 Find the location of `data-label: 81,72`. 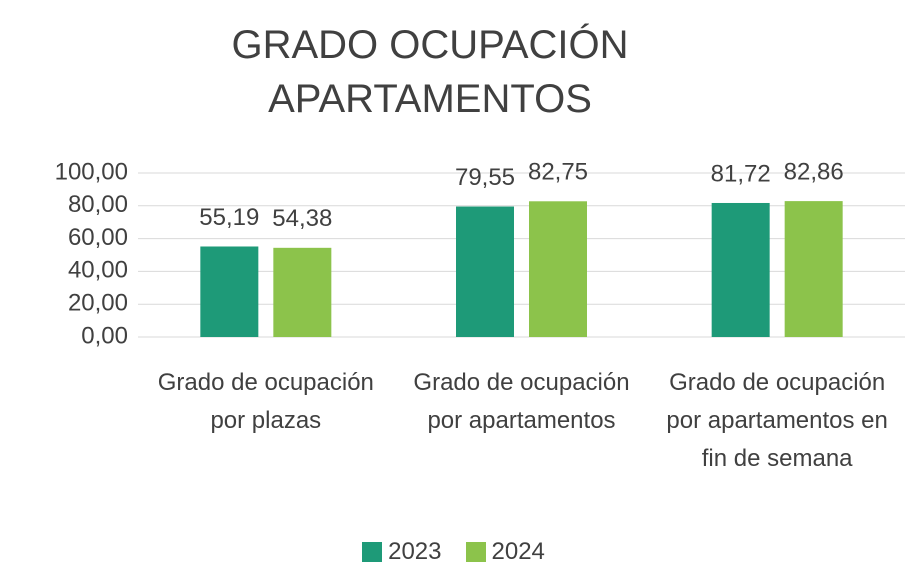

data-label: 81,72 is located at coordinates (741, 173).